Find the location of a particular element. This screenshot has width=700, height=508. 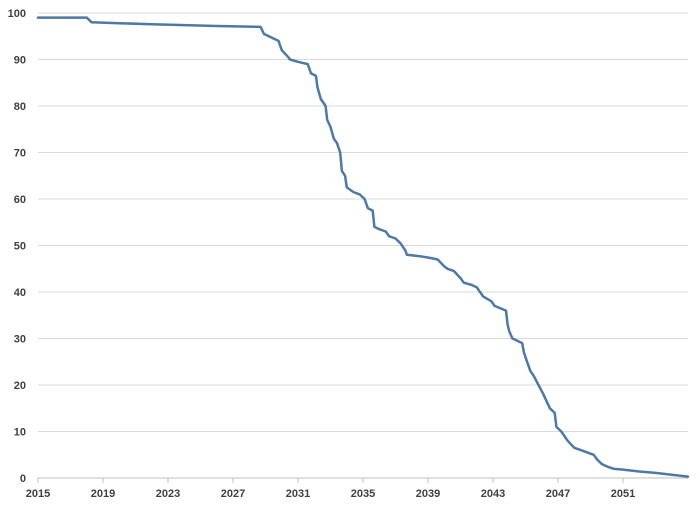

y-tick-label: 40 is located at coordinates (20, 293).